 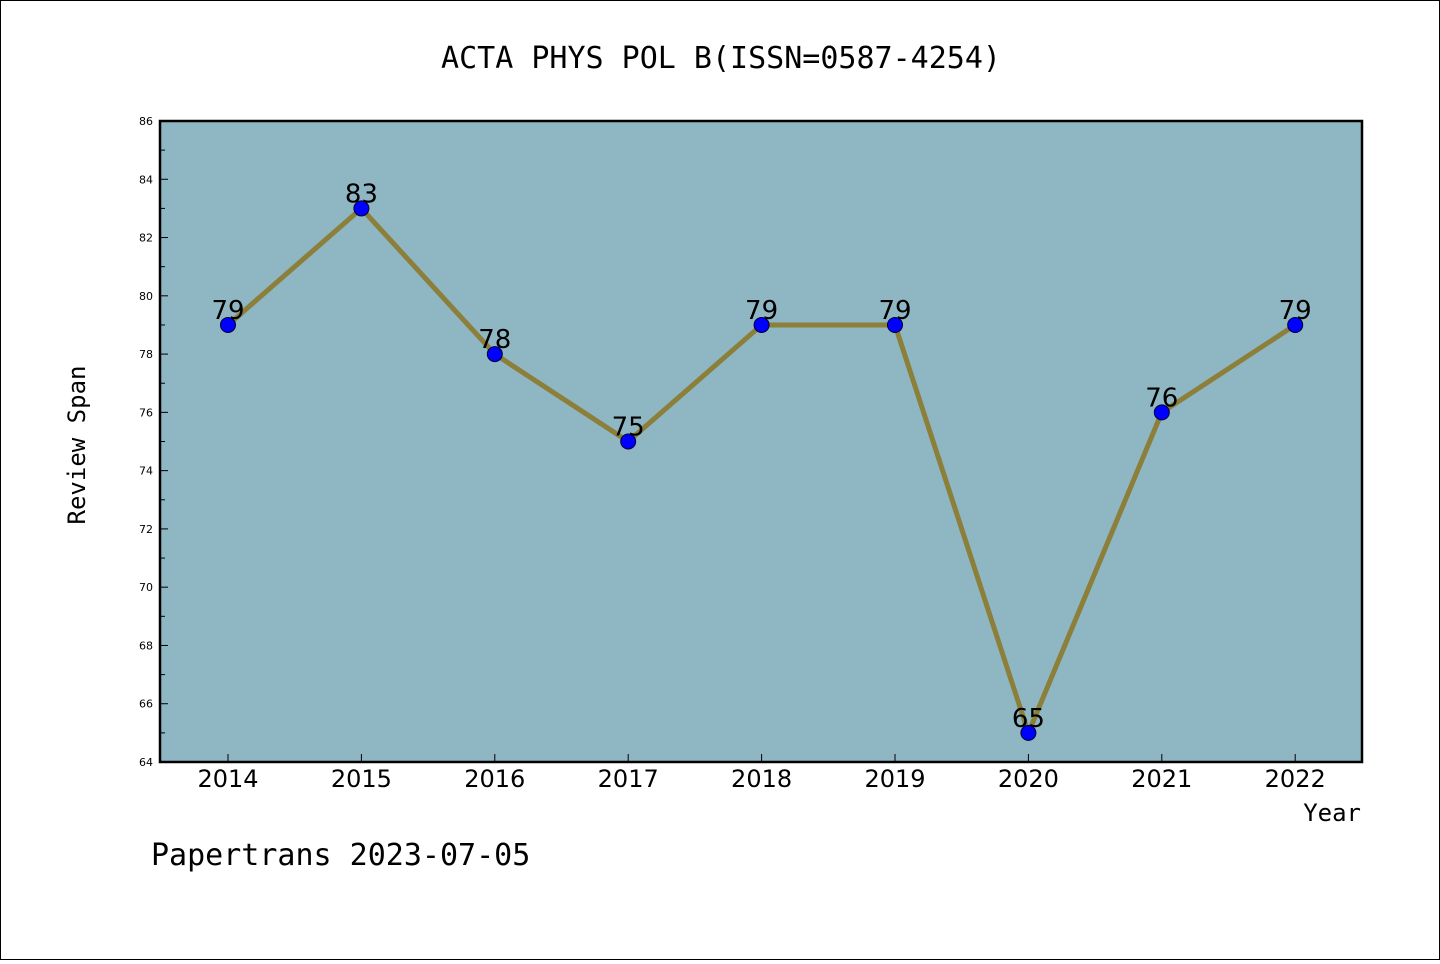 What do you see at coordinates (761, 324) in the screenshot?
I see `data-point-2018` at bounding box center [761, 324].